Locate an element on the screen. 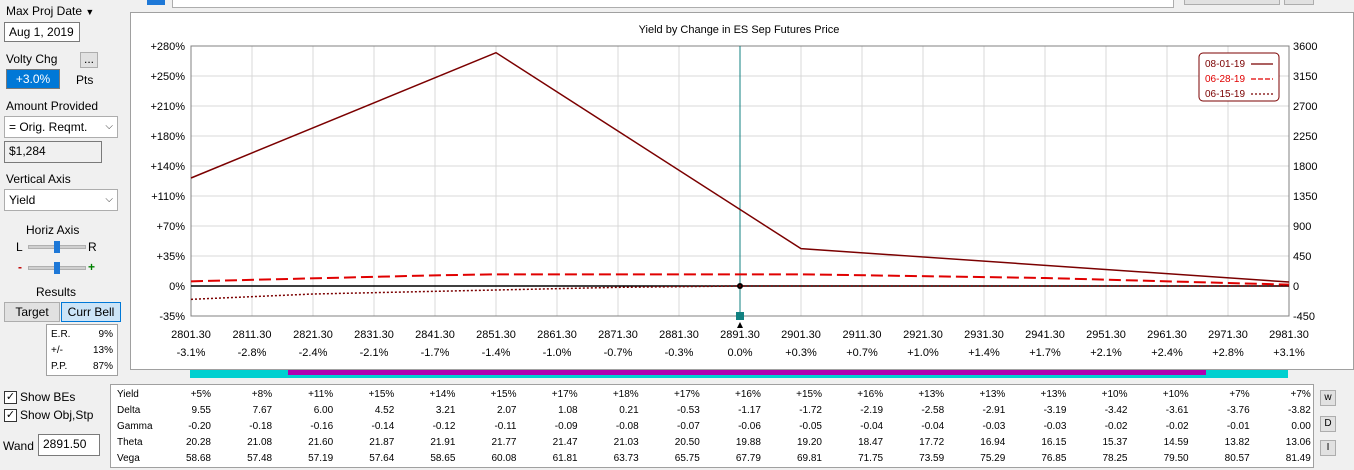 This screenshot has width=1354, height=470. greeks-cell: 58.68 is located at coordinates (198, 458).